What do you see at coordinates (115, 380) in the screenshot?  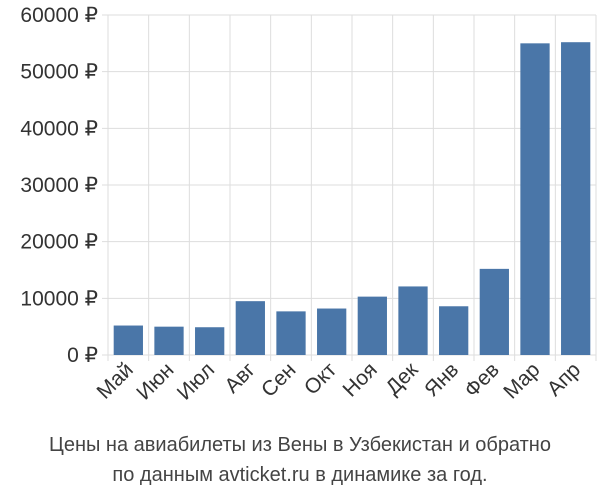 I see `x-tick-label: Май` at bounding box center [115, 380].